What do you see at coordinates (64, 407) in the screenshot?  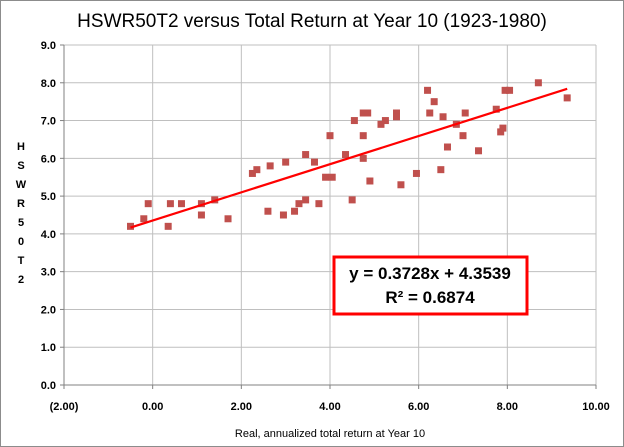 I see `x-tick-label: (2.00)` at bounding box center [64, 407].